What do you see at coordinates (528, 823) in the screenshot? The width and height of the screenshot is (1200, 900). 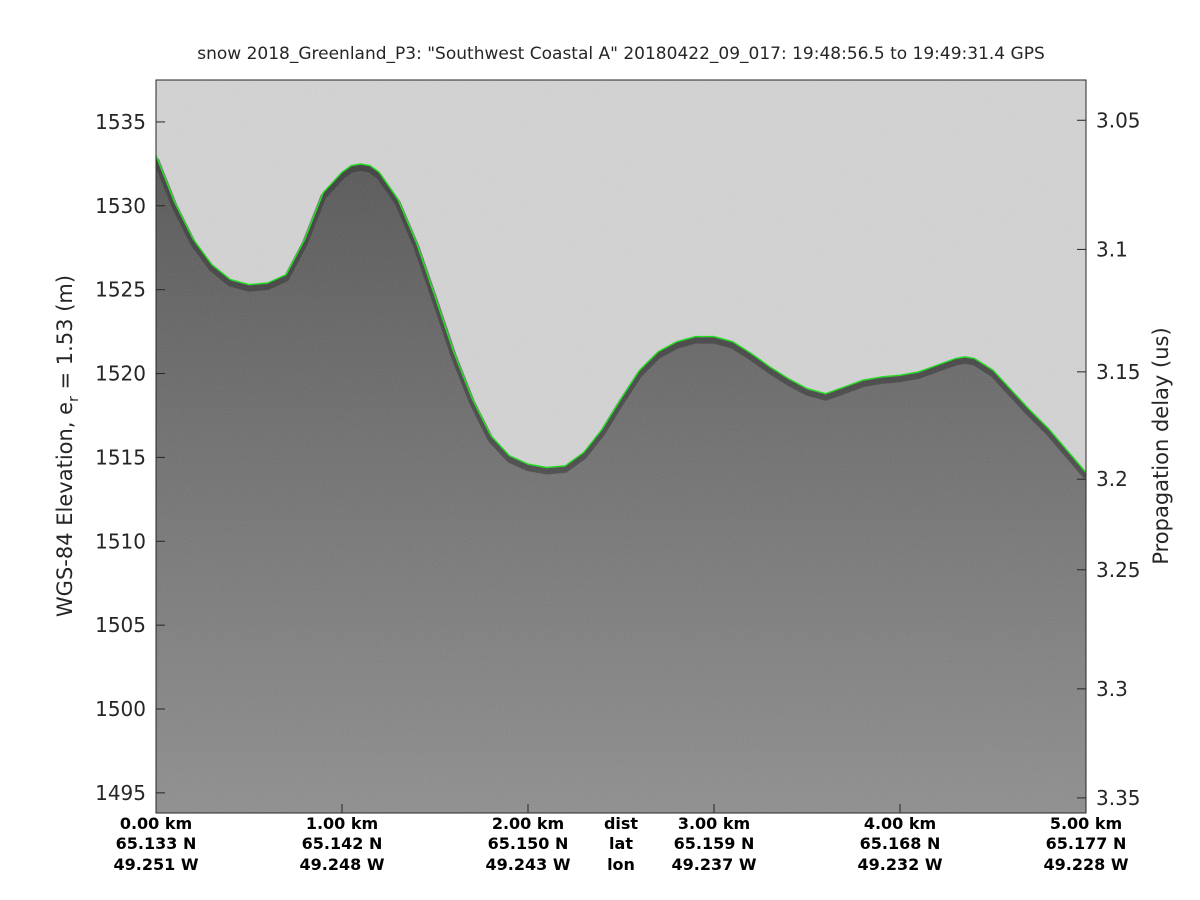 I see `x-tick-dist-label: 2.00 km` at bounding box center [528, 823].